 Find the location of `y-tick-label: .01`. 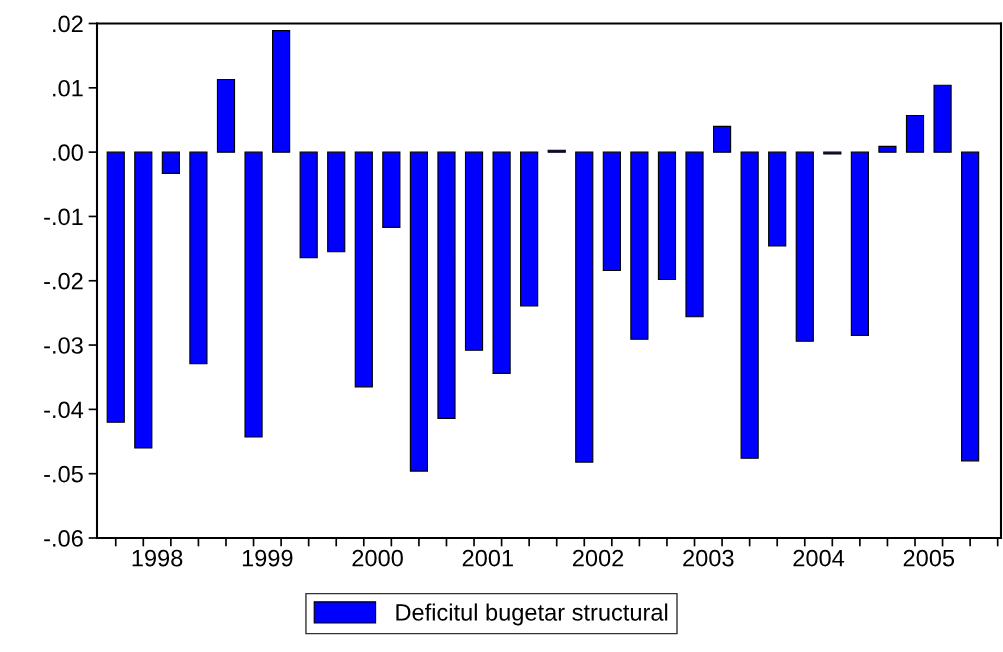

y-tick-label: .01 is located at coordinates (68, 88).